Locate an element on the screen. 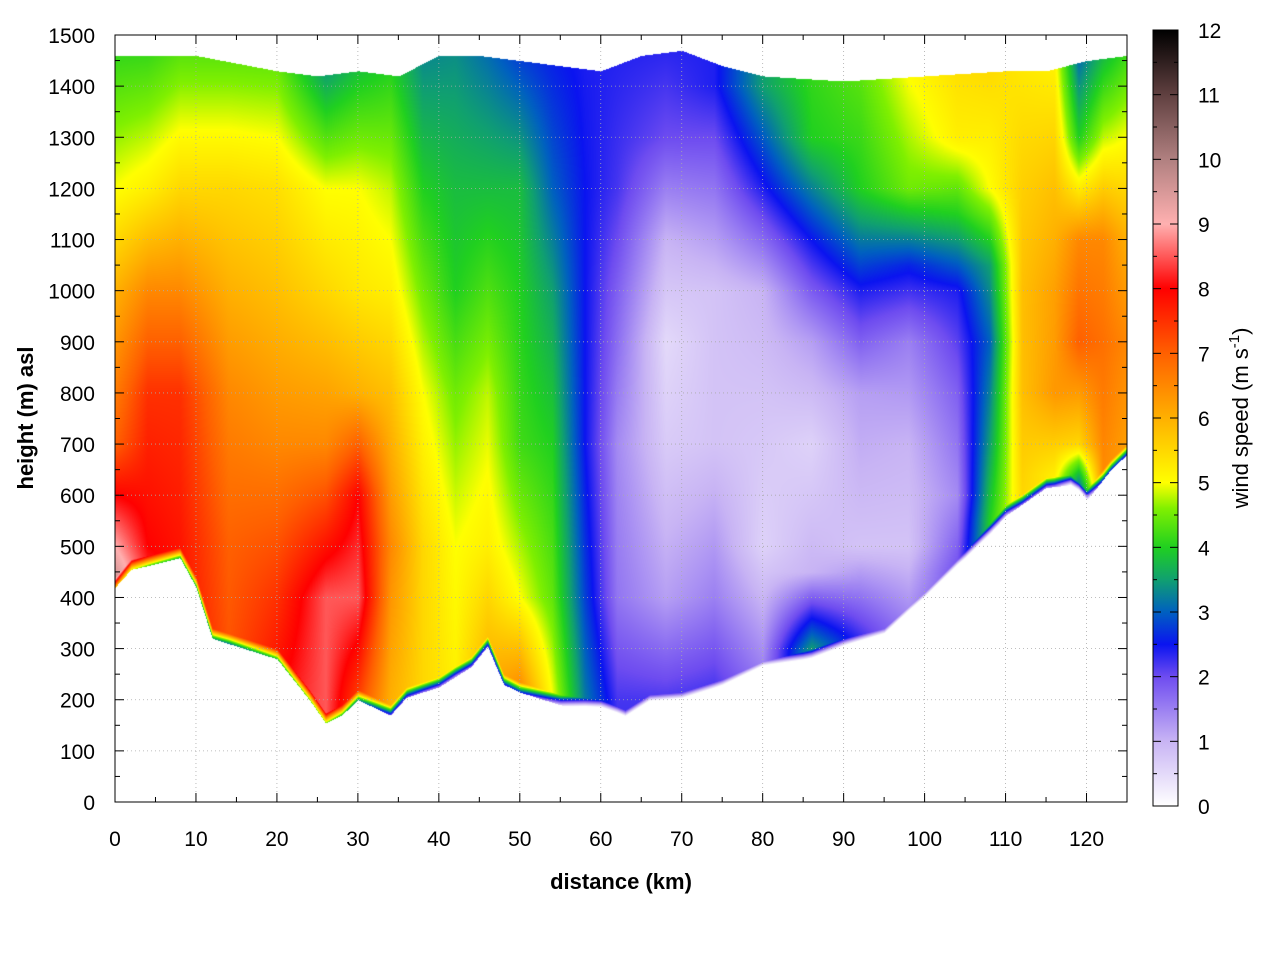 The width and height of the screenshot is (1280, 960). colorbar-tick-label: 3 is located at coordinates (1204, 613).